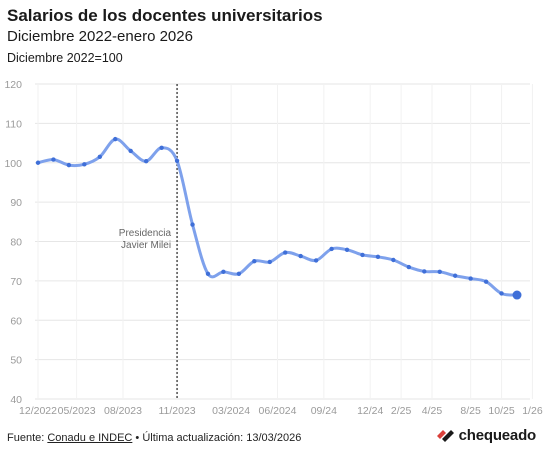 This screenshot has width=545, height=453. Describe the element at coordinates (278, 411) in the screenshot. I see `x-tick-label: 06/2024` at that location.